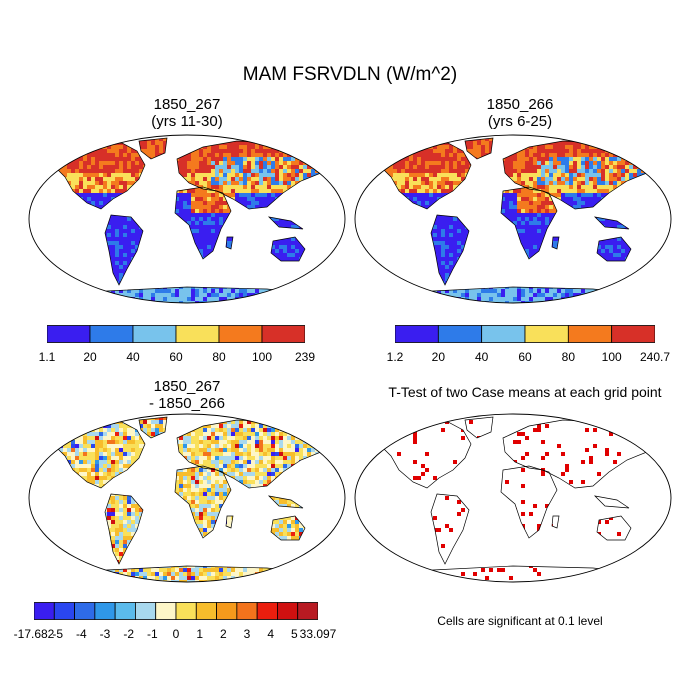 The height and width of the screenshot is (700, 700). I want to click on map-border, so click(187, 498).